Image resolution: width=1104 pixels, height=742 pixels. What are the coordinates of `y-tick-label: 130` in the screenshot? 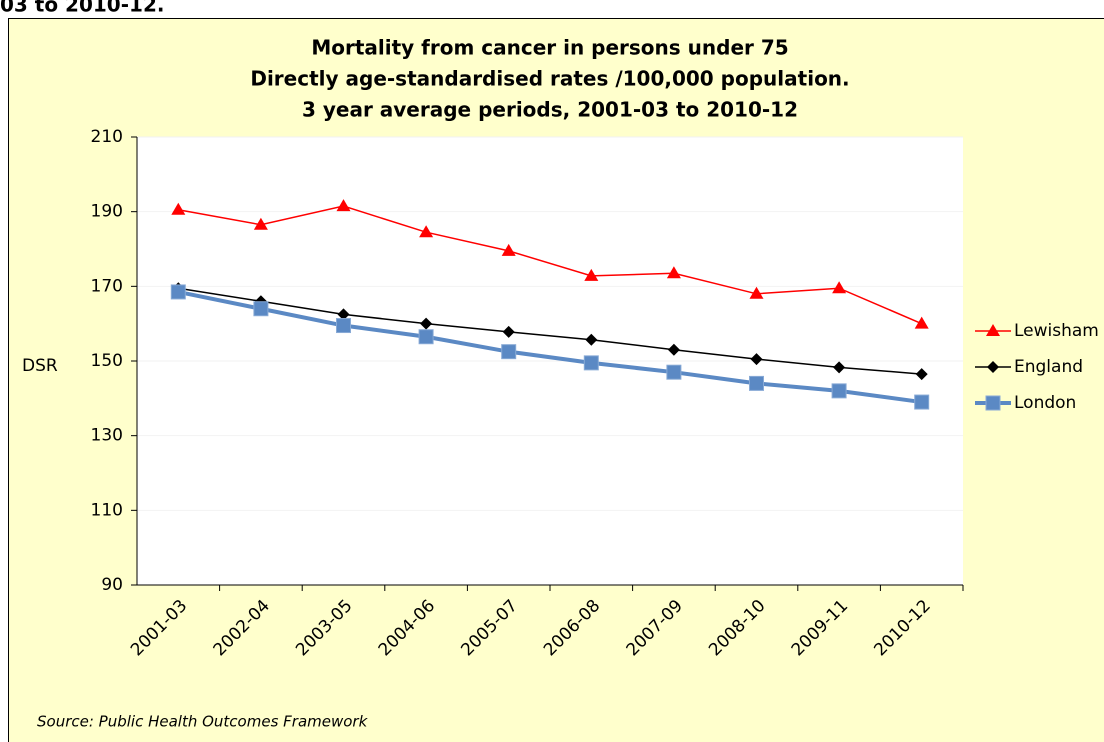 It's located at (107, 436).